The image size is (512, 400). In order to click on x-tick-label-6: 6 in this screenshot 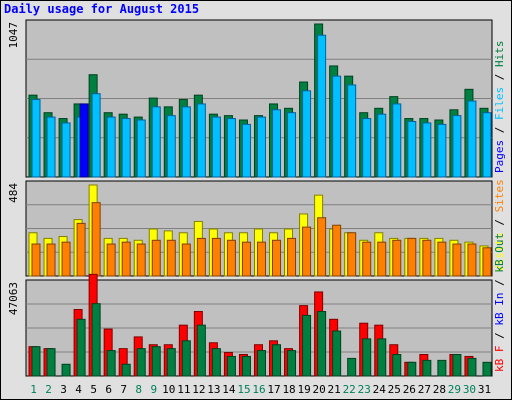, I will do `click(108, 389)`.